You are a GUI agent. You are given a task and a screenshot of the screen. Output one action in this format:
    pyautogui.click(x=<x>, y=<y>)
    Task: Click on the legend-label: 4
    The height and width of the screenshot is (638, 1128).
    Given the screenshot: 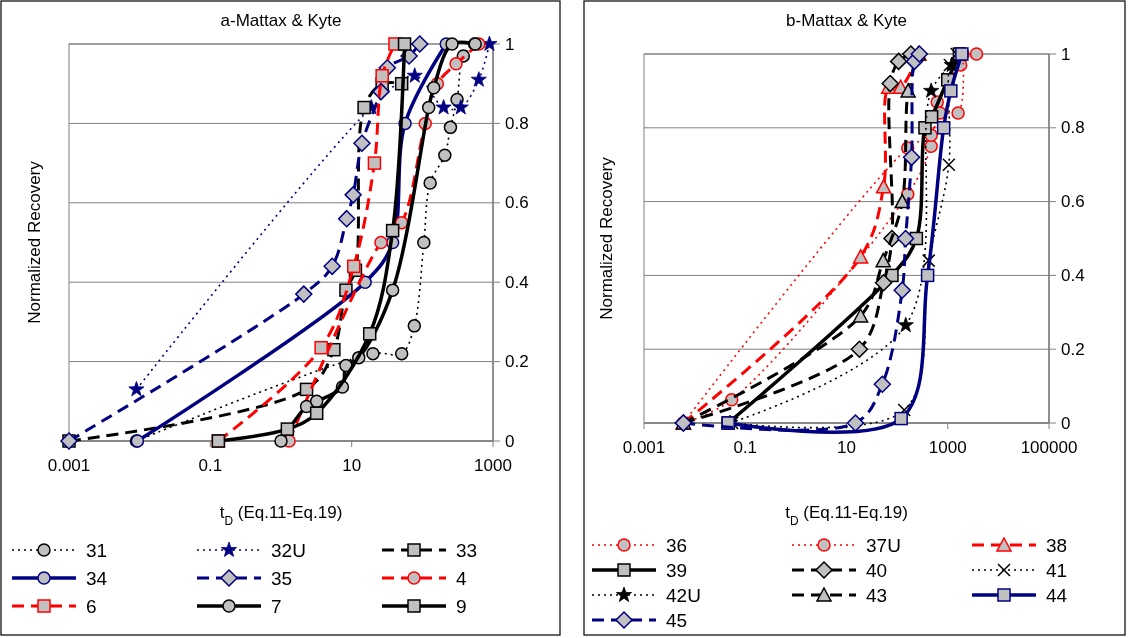 What is the action you would take?
    pyautogui.click(x=461, y=578)
    